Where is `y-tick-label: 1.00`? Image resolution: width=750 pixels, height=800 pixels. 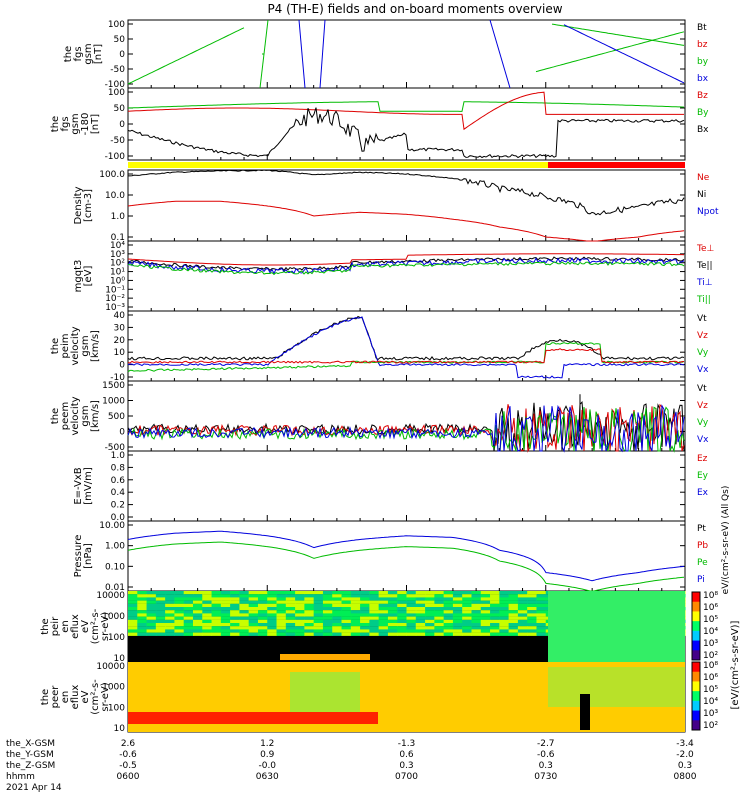
y-tick-label: 1.00 is located at coordinates (115, 547).